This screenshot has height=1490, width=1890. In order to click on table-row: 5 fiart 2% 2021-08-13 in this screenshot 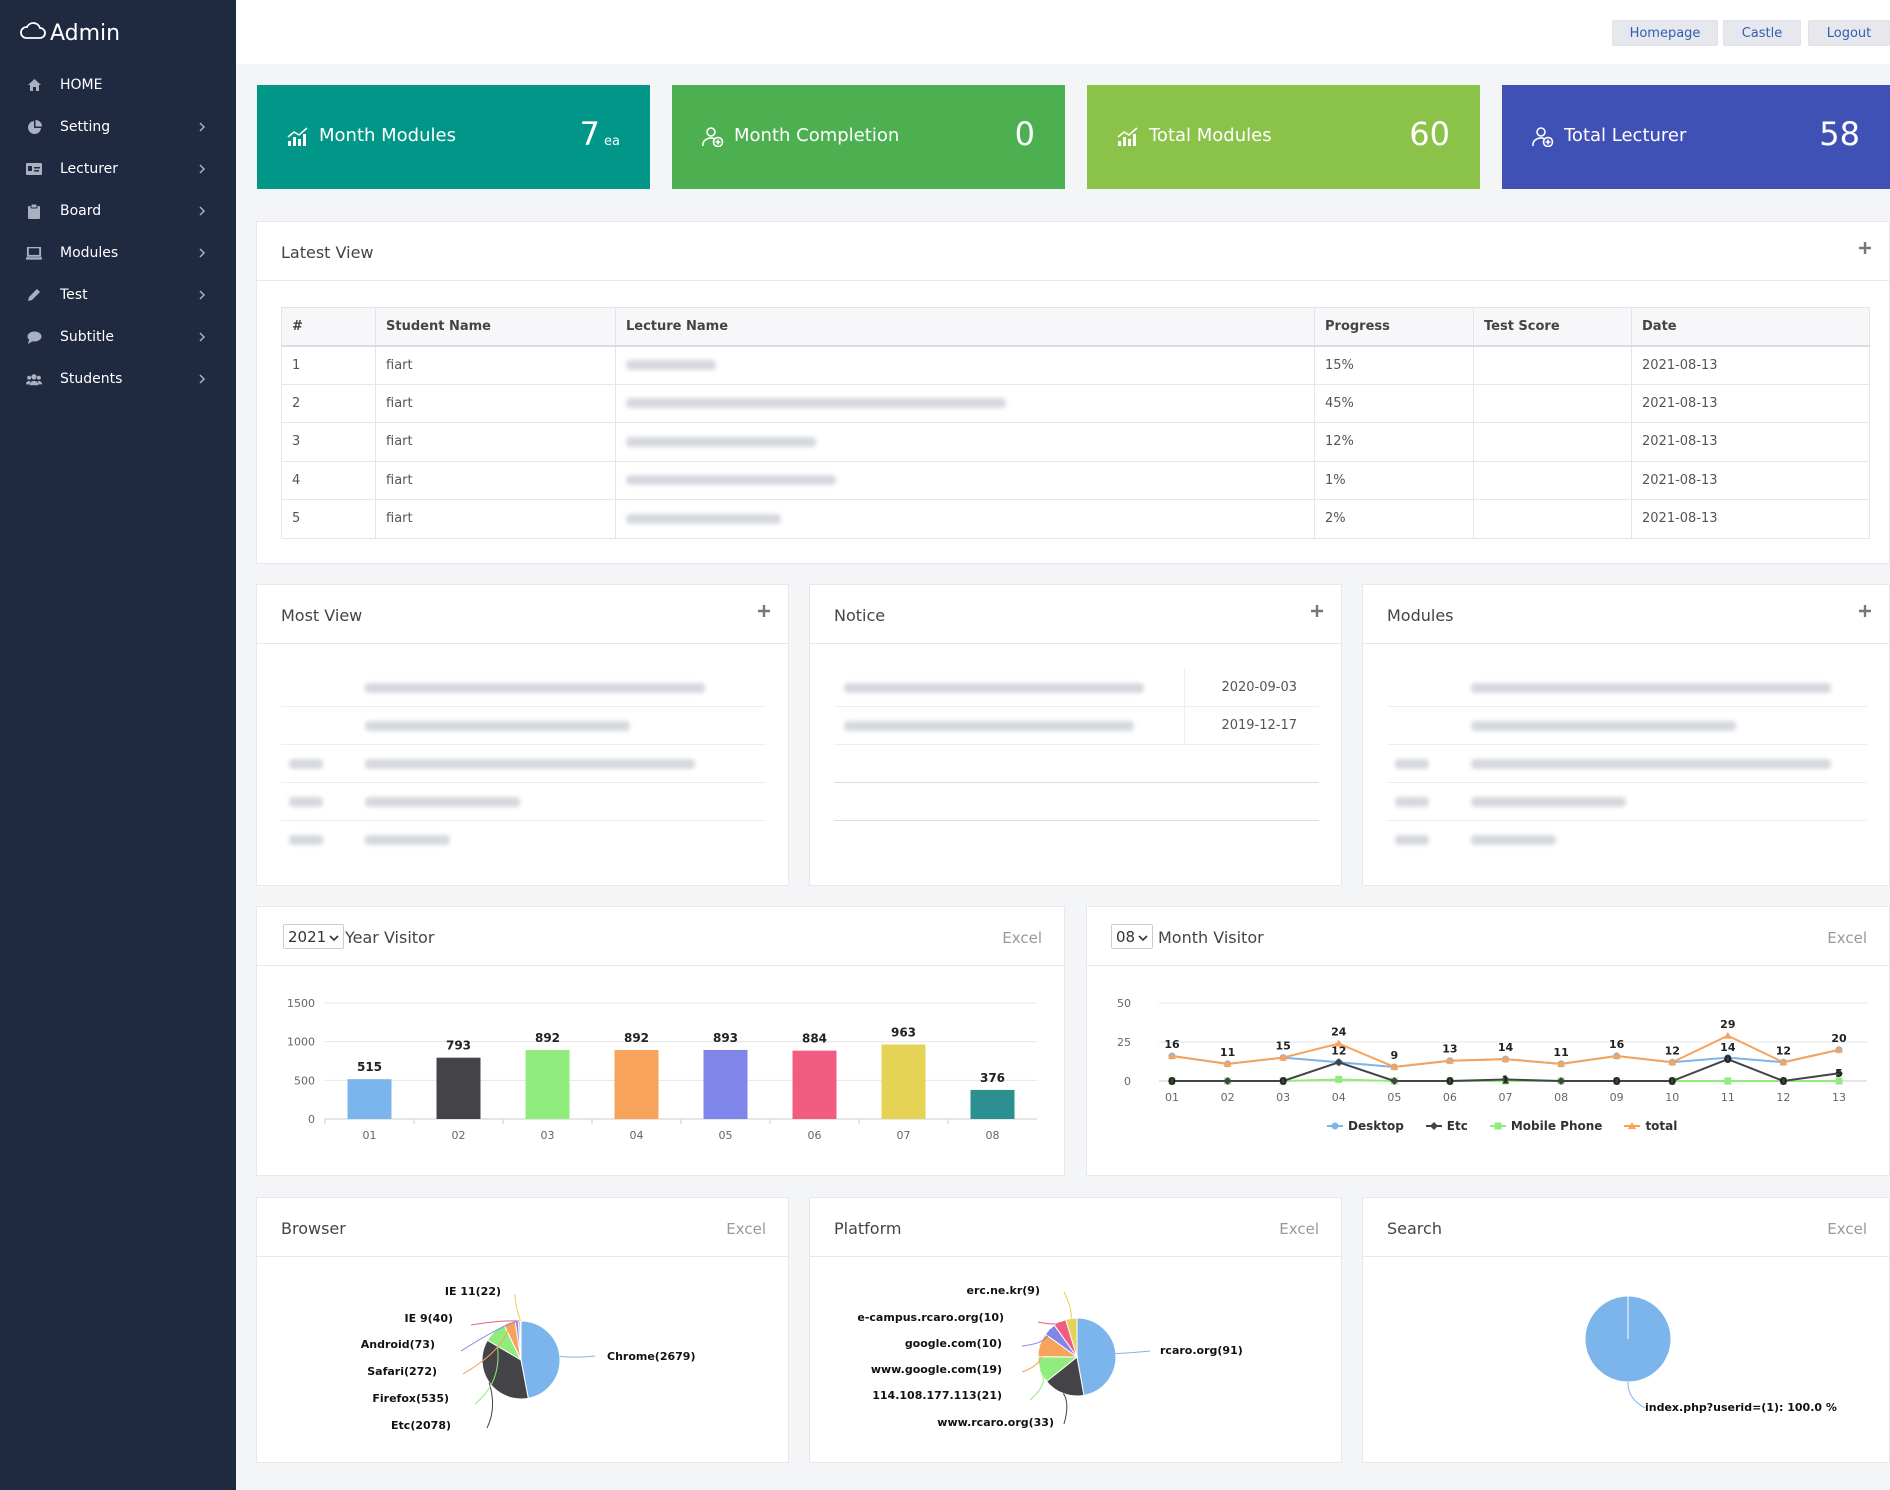, I will do `click(1075, 519)`.